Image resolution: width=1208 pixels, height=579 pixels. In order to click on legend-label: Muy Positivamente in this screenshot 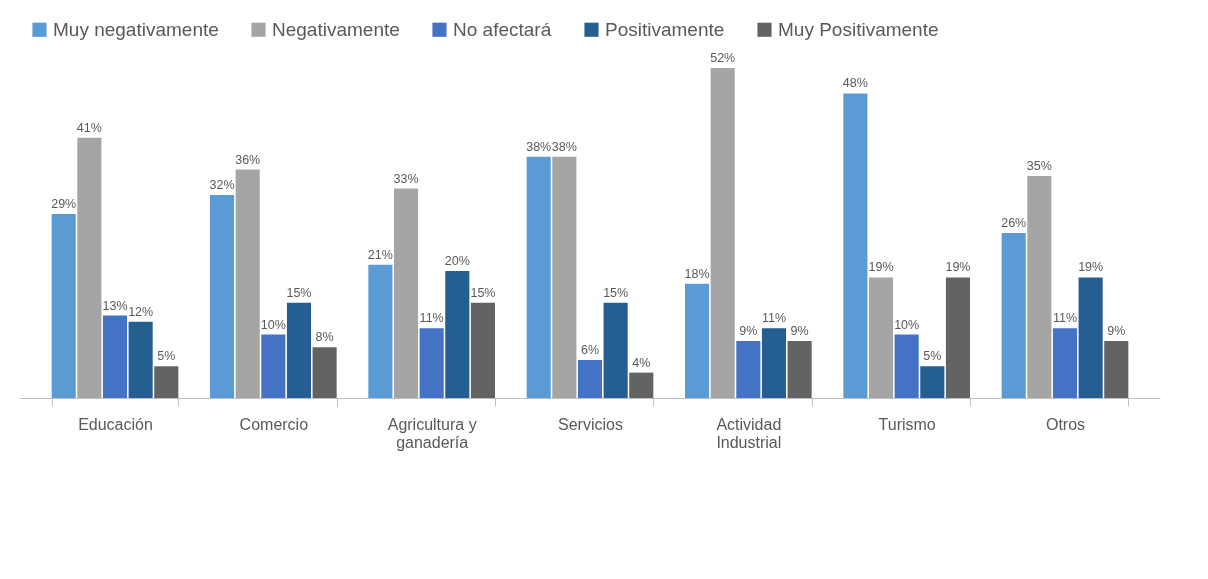, I will do `click(858, 29)`.